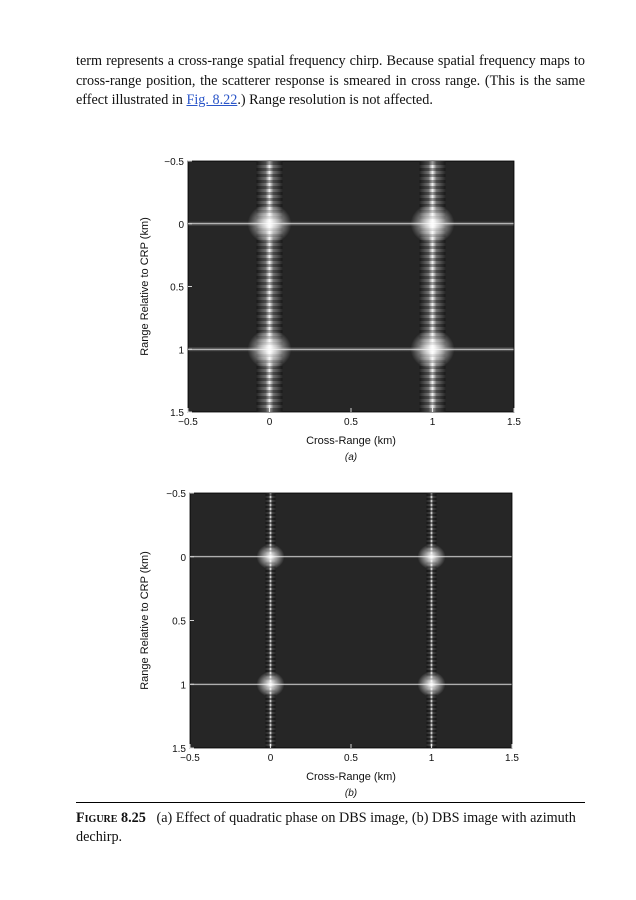 This screenshot has width=636, height=900. What do you see at coordinates (212, 100) in the screenshot?
I see `figure-link: Fig. 8.22` at bounding box center [212, 100].